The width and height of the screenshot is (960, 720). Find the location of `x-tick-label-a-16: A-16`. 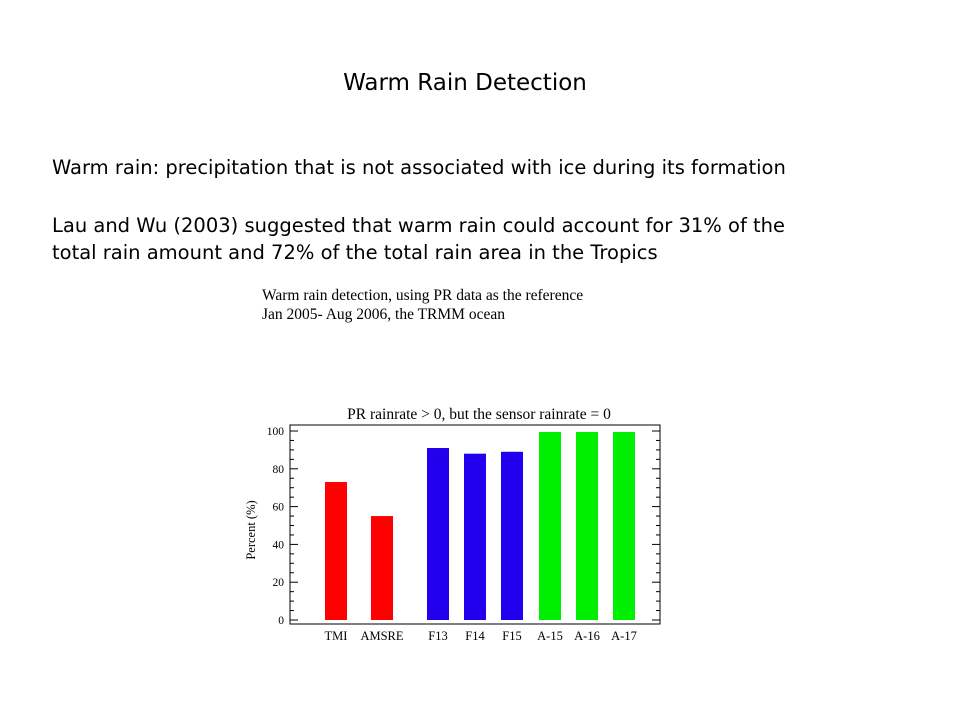

x-tick-label-a-16: A-16 is located at coordinates (587, 636).